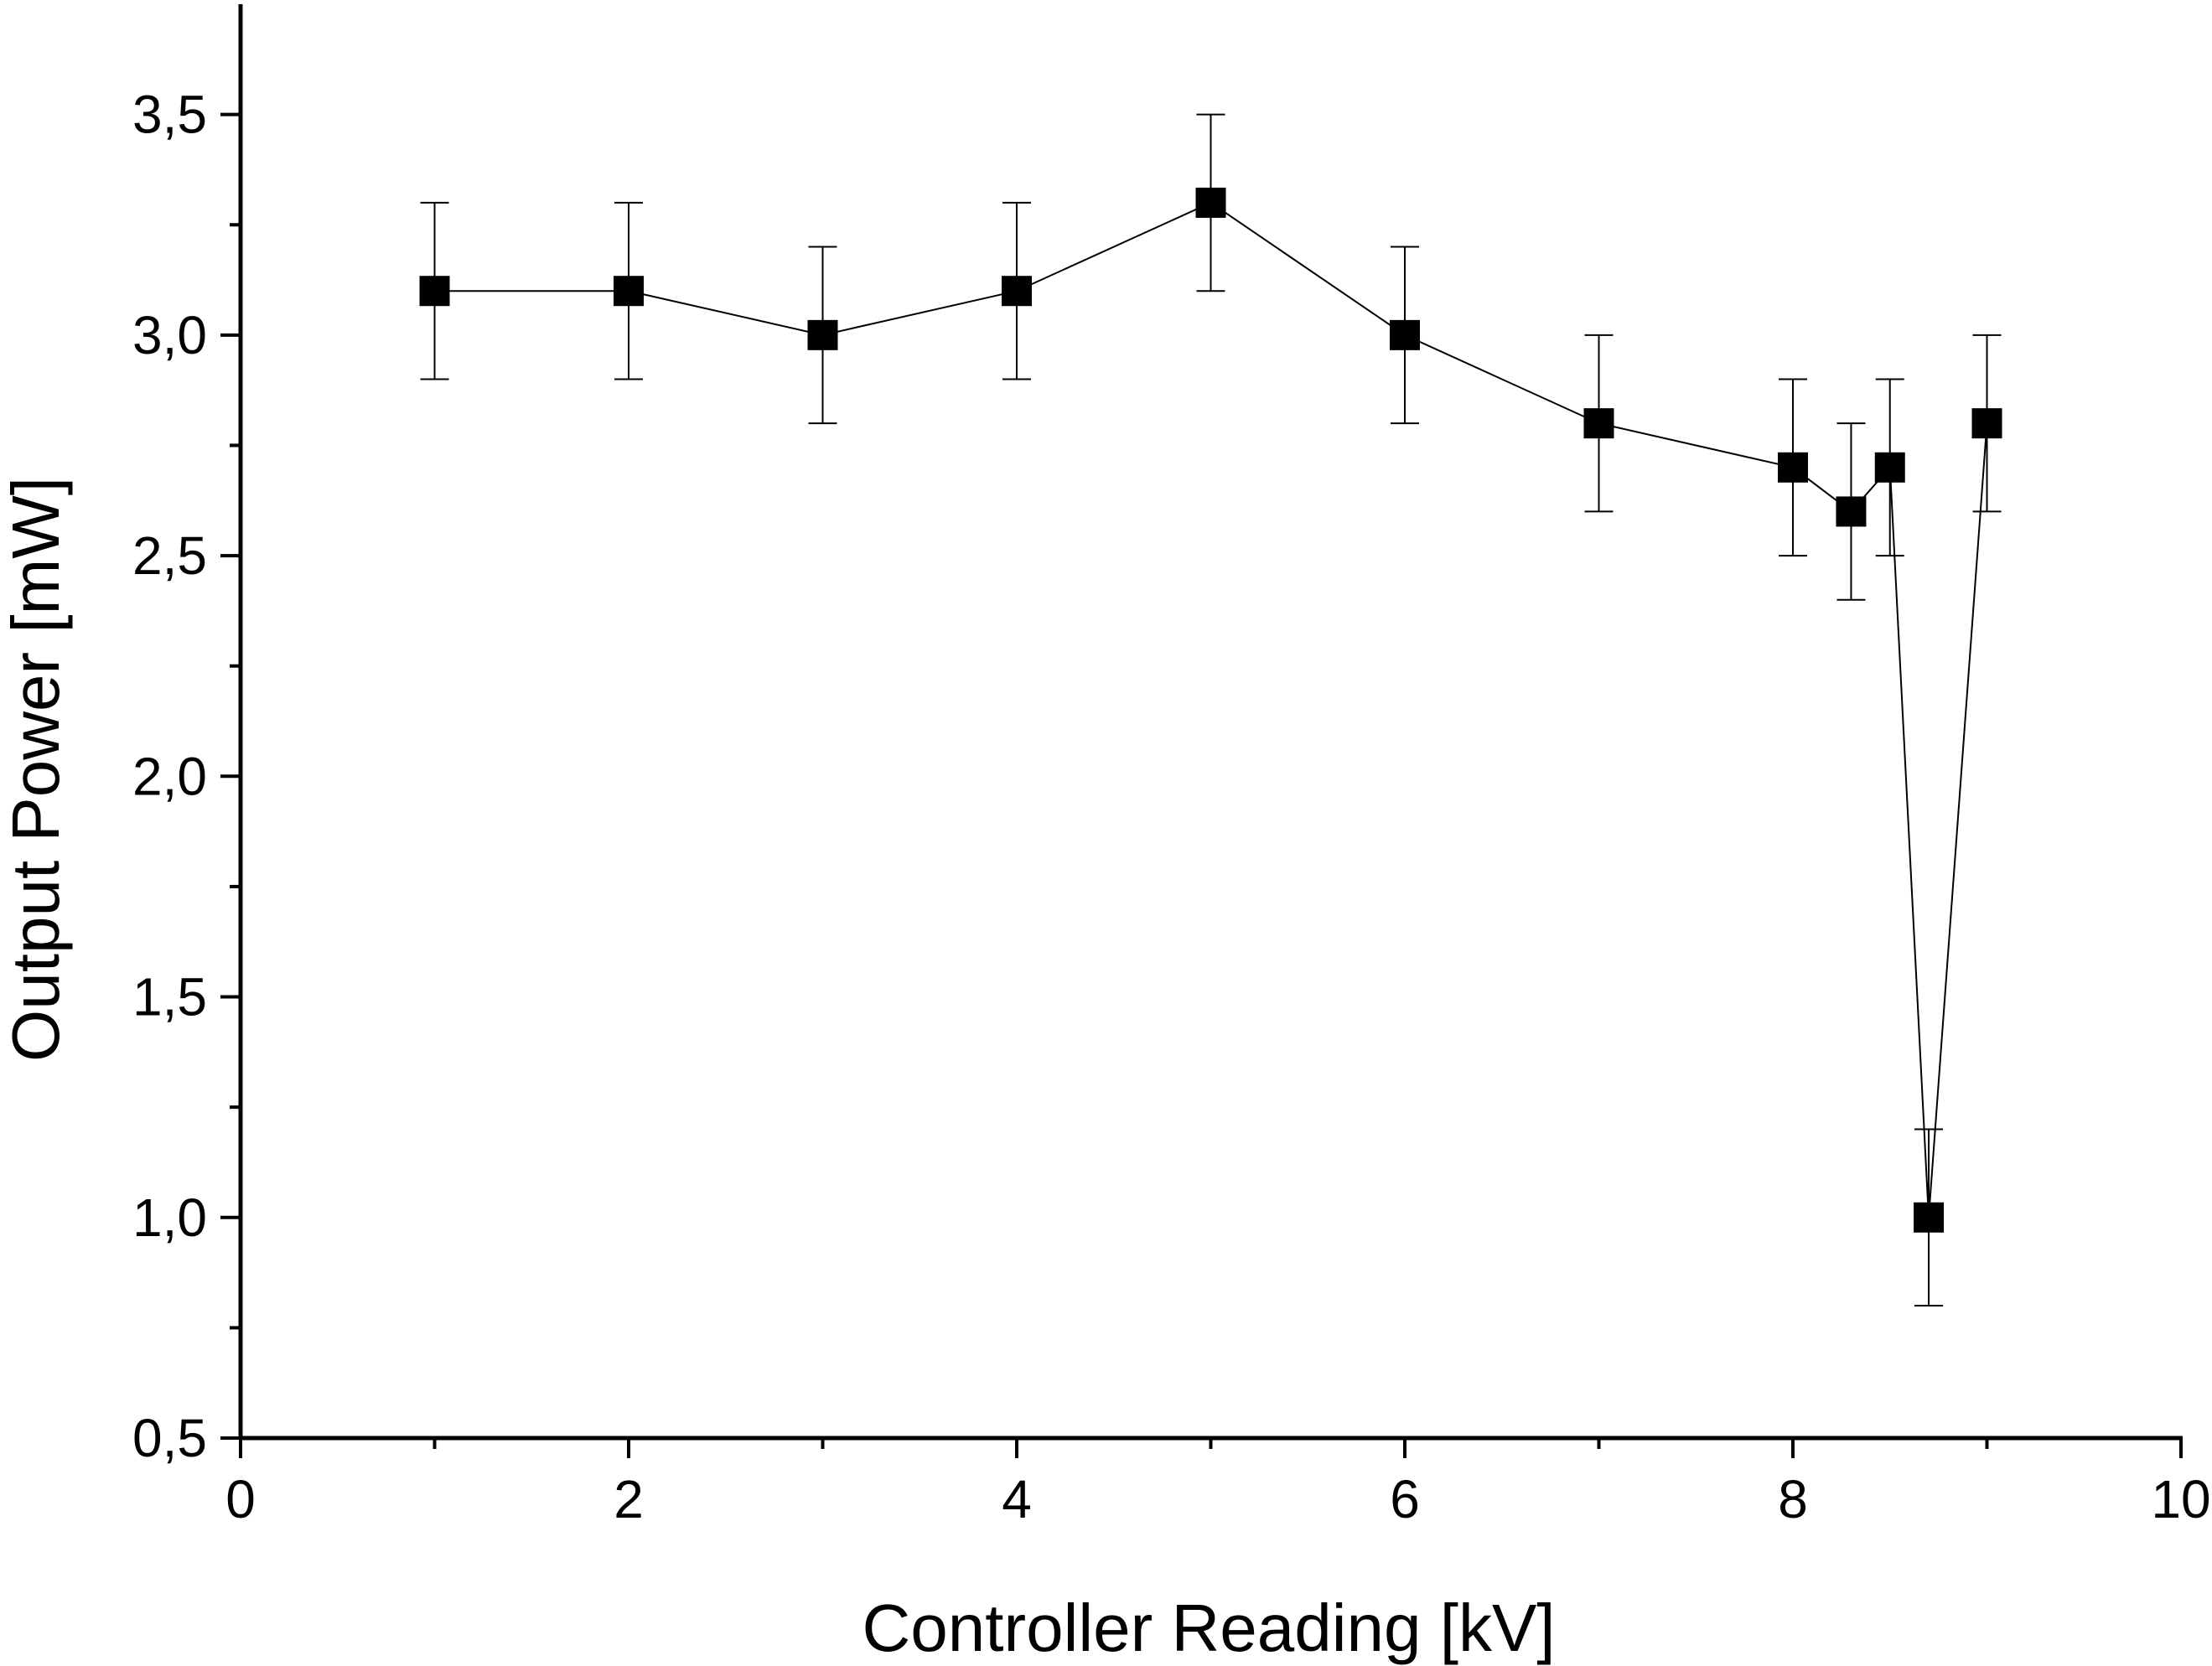 This screenshot has height=1666, width=2212. I want to click on y-tick-label: 0,5, so click(169, 1438).